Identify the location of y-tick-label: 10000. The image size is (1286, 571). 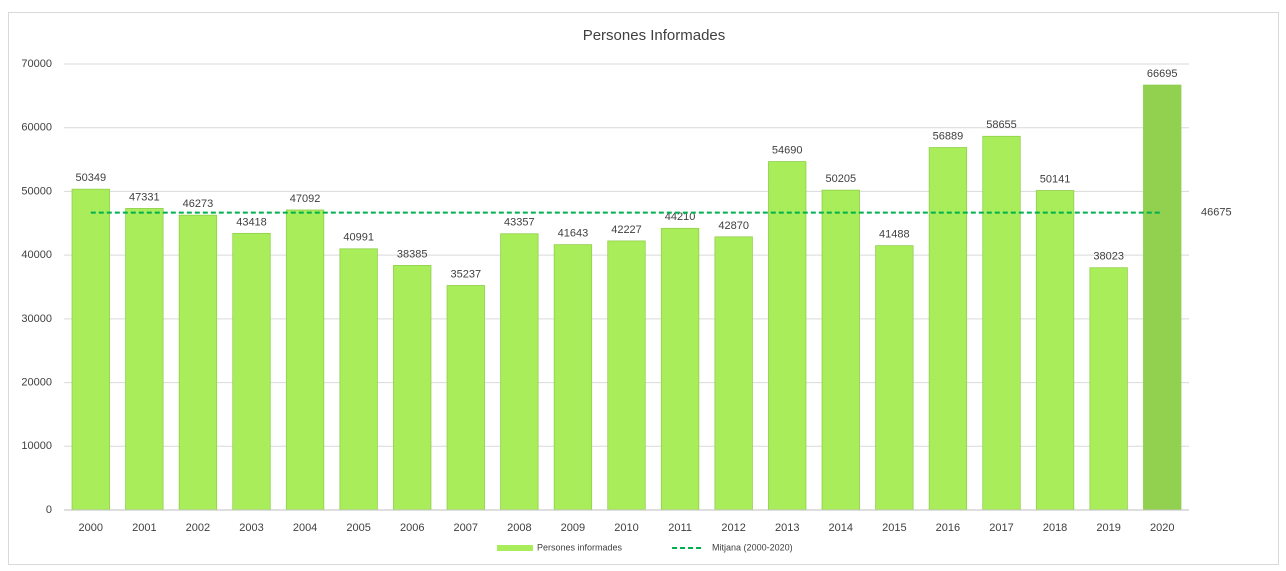
(36, 446).